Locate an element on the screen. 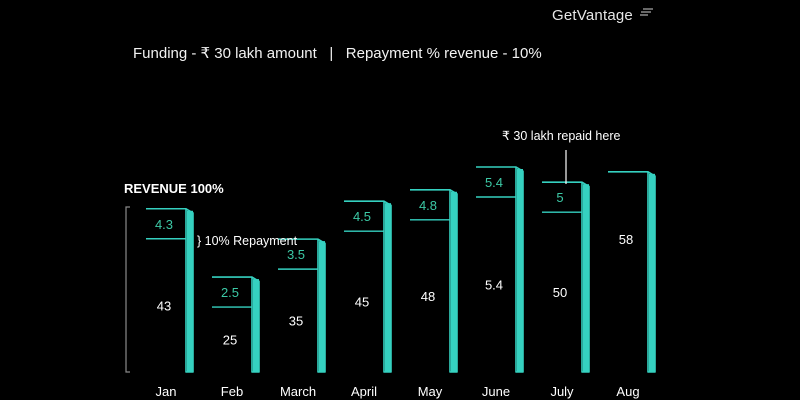  x-tick-label: March is located at coordinates (298, 391).